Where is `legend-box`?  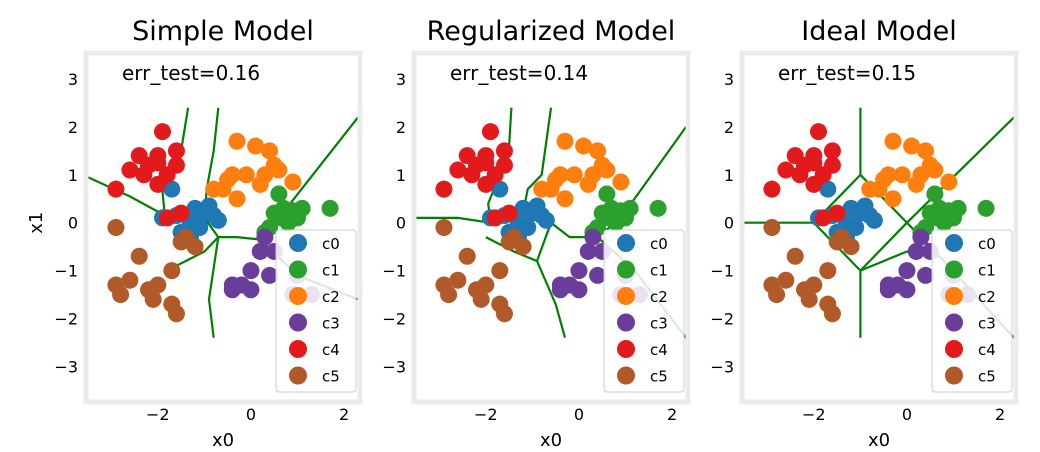
legend-box is located at coordinates (316, 311).